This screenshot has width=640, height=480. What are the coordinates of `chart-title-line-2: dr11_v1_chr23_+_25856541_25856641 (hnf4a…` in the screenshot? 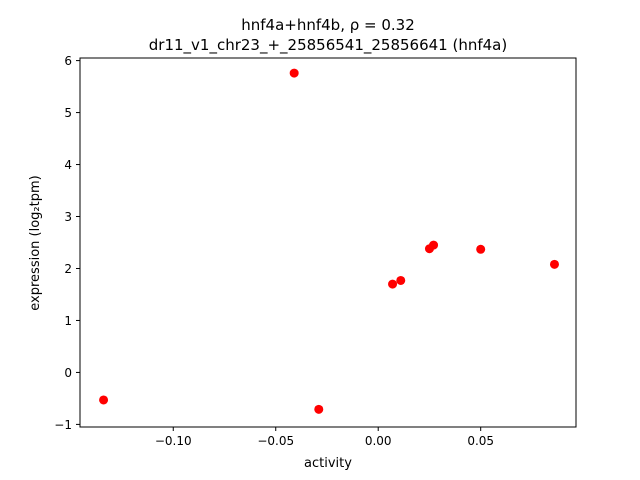 It's located at (328, 45).